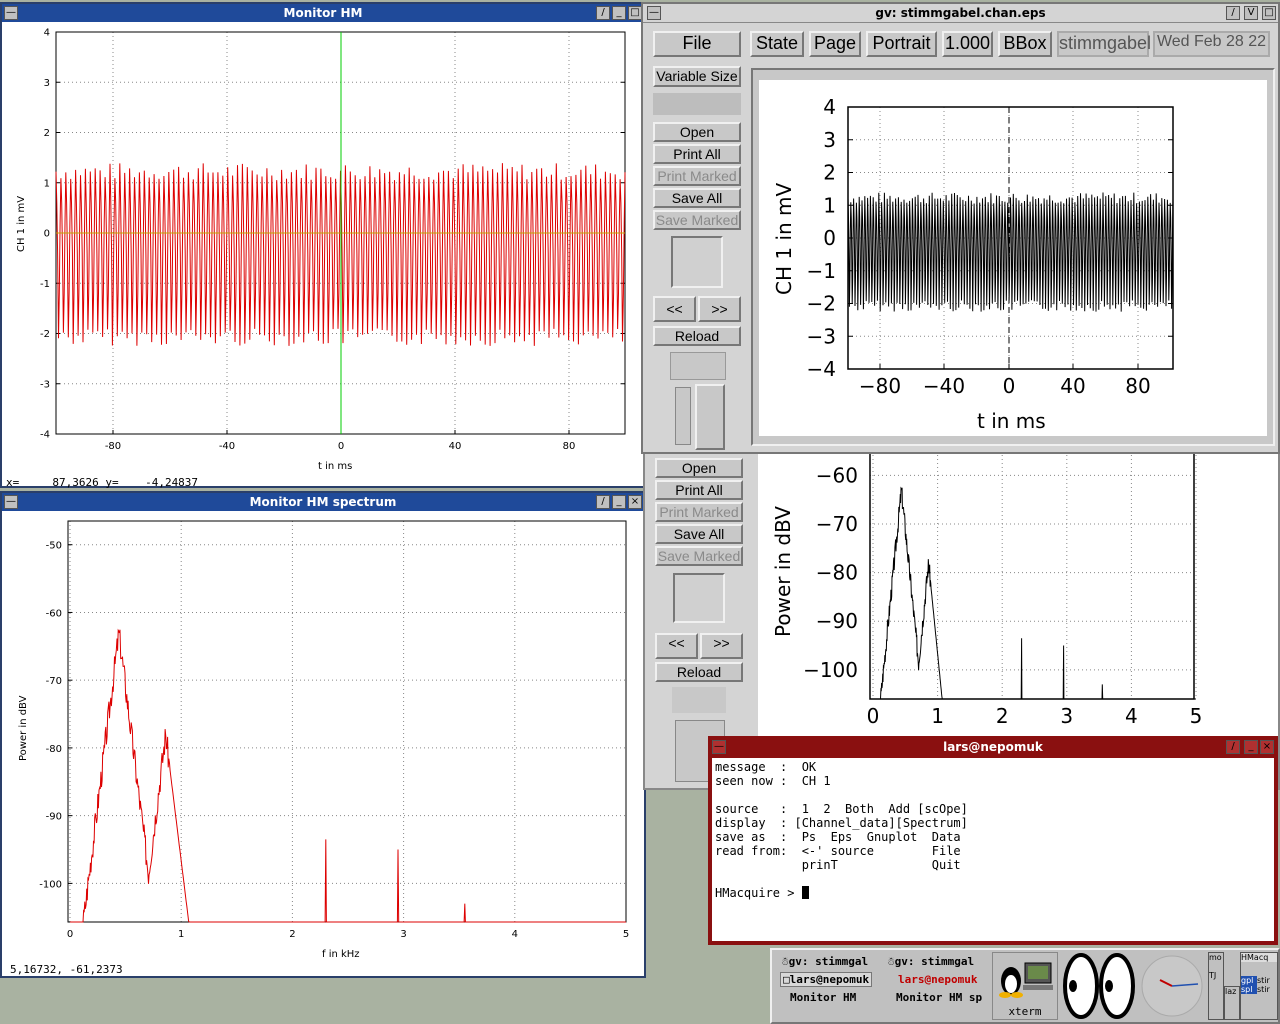  Describe the element at coordinates (697, 44) in the screenshot. I see `file-menu-button: File` at that location.